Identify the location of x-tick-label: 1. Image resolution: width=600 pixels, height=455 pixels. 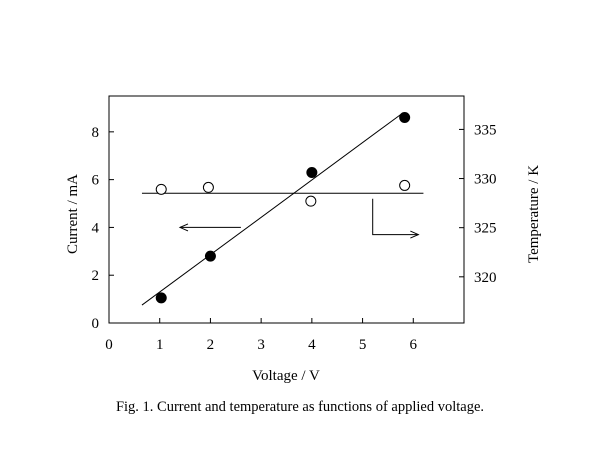
(160, 345).